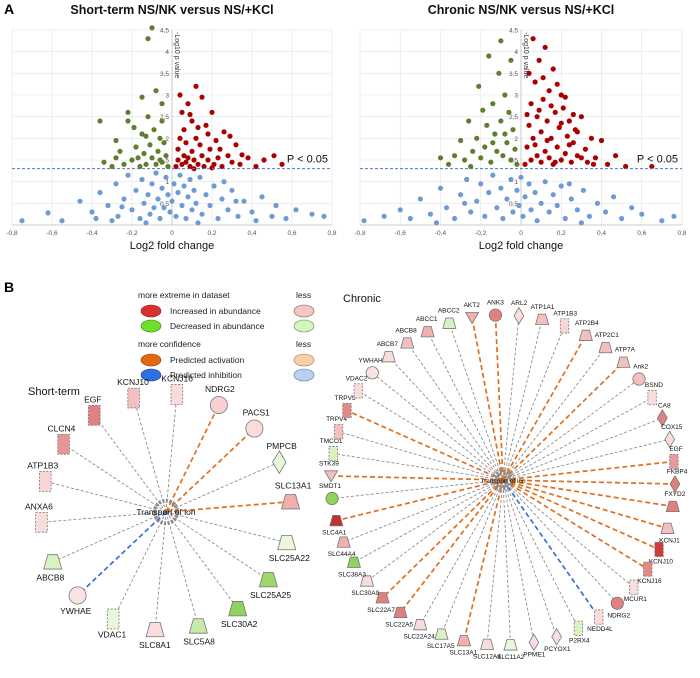 The image size is (700, 678). What do you see at coordinates (516, 52) in the screenshot?
I see `plot1-y-tick-label: 4` at bounding box center [516, 52].